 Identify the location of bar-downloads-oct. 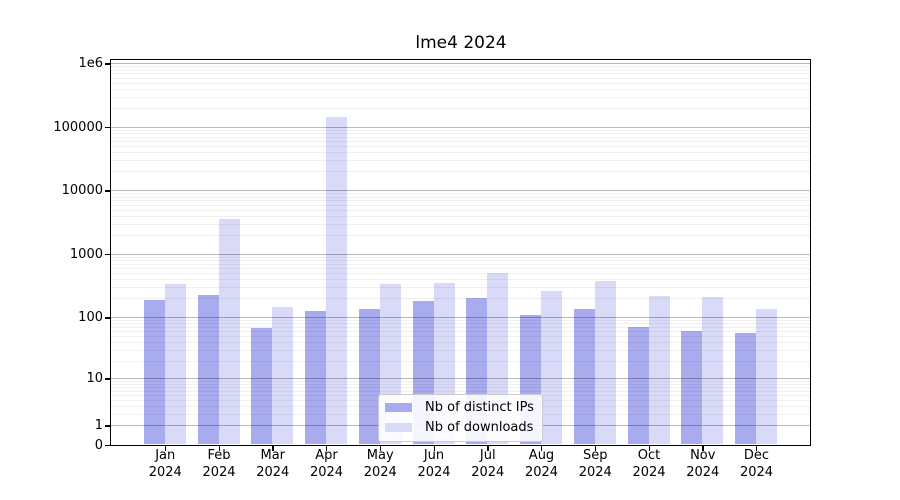
(659, 370).